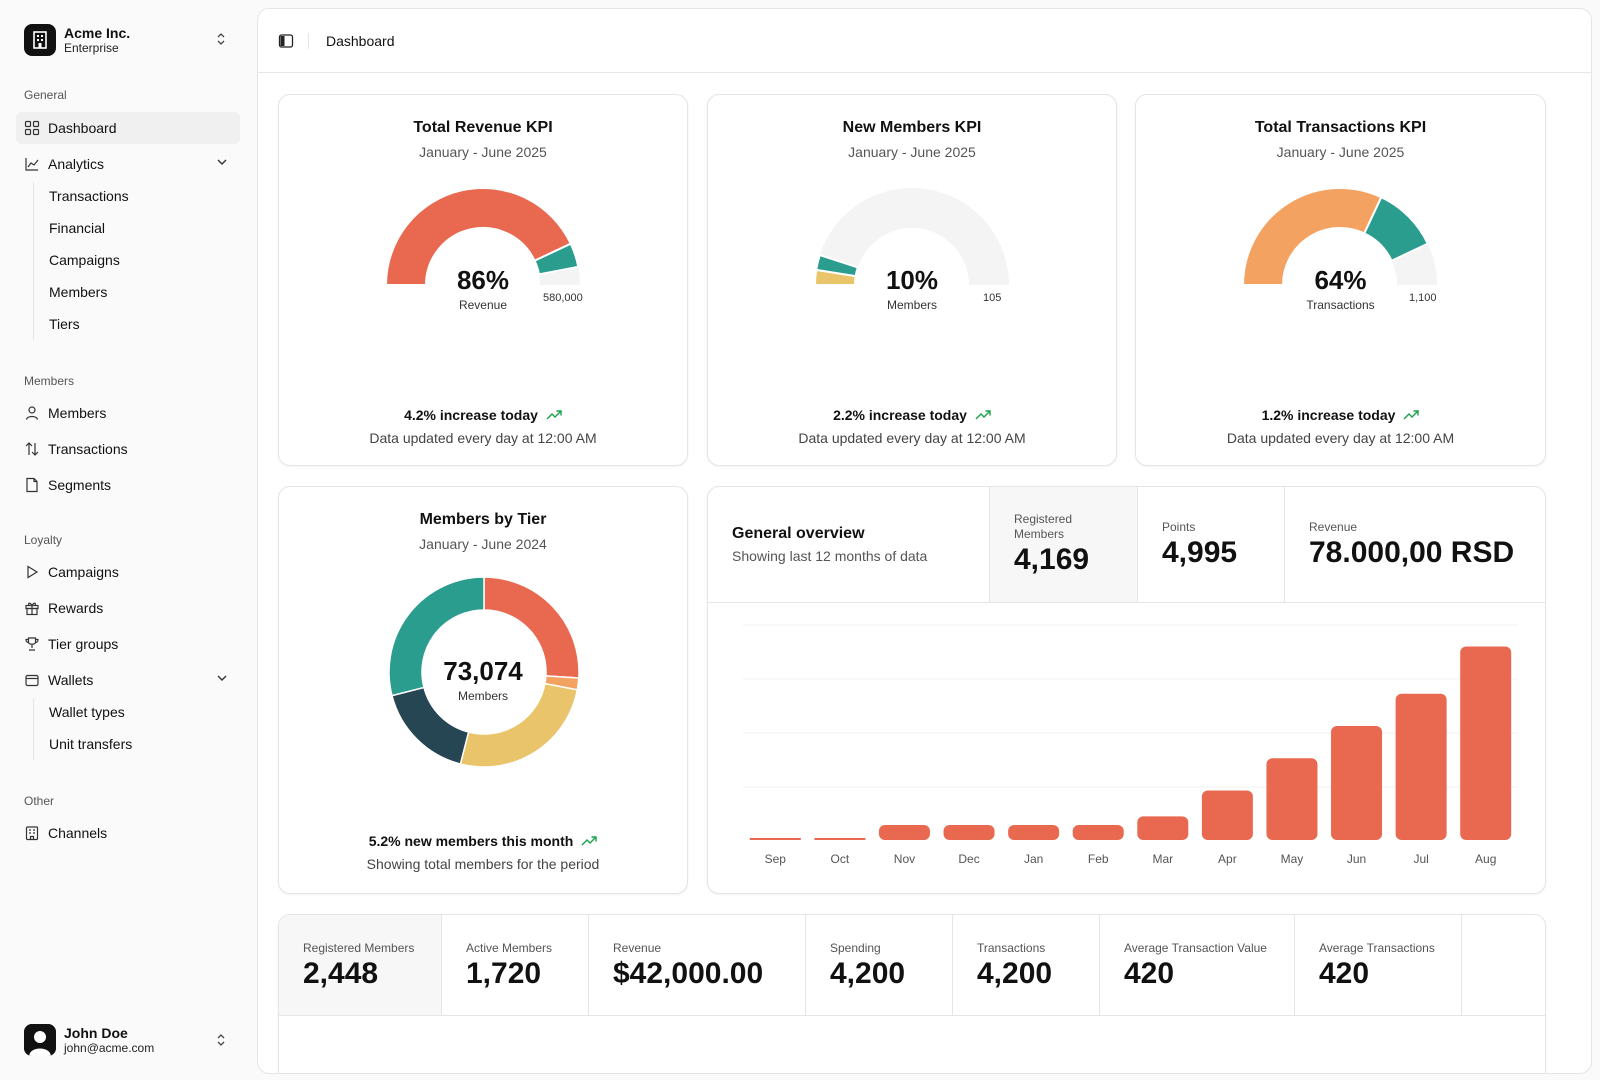 This screenshot has height=1080, width=1600. What do you see at coordinates (1227, 859) in the screenshot?
I see `x-tick-label: Apr` at bounding box center [1227, 859].